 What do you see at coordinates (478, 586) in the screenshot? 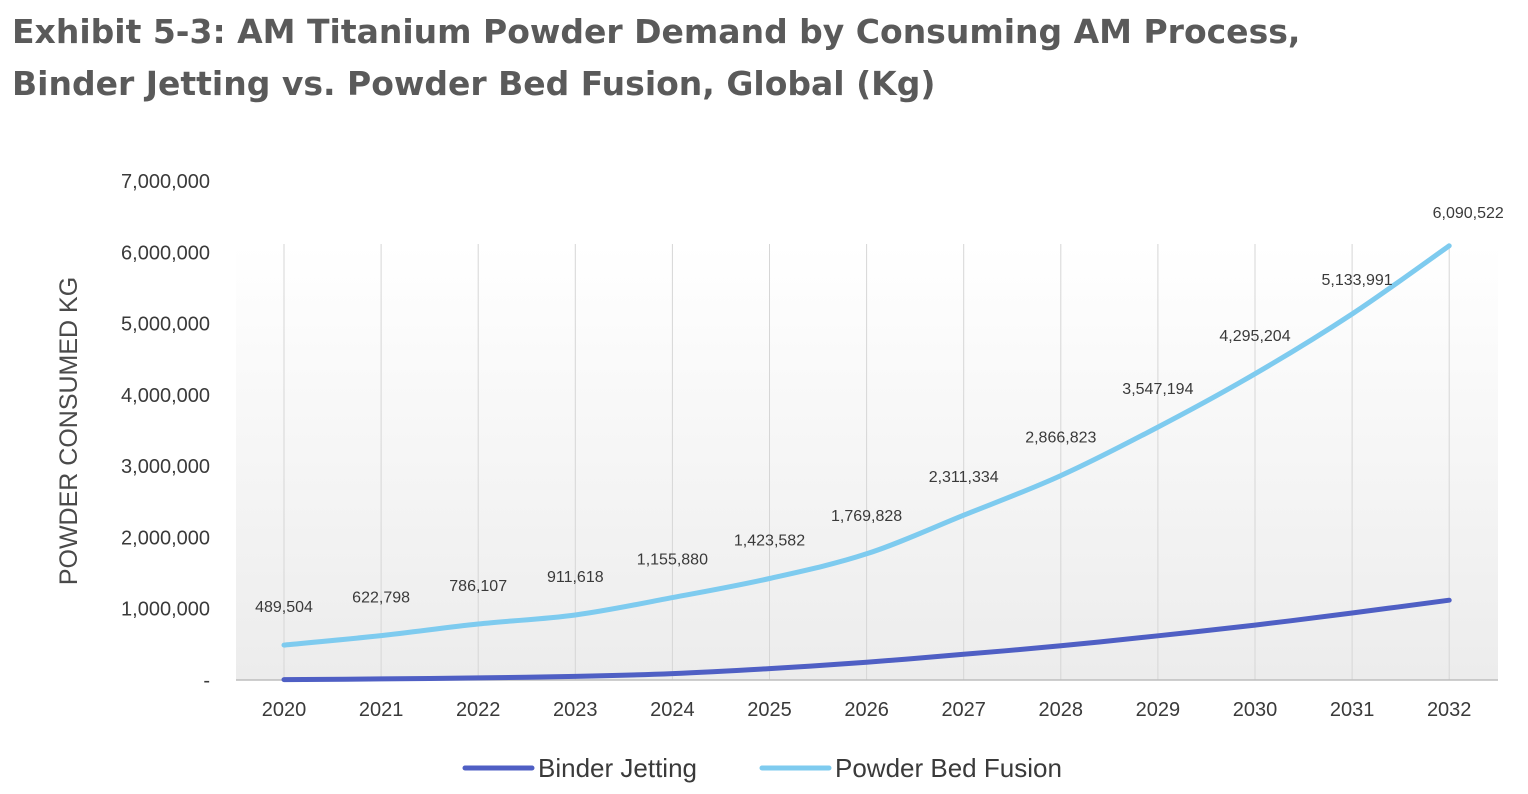
I see `data-label: 786,107` at bounding box center [478, 586].